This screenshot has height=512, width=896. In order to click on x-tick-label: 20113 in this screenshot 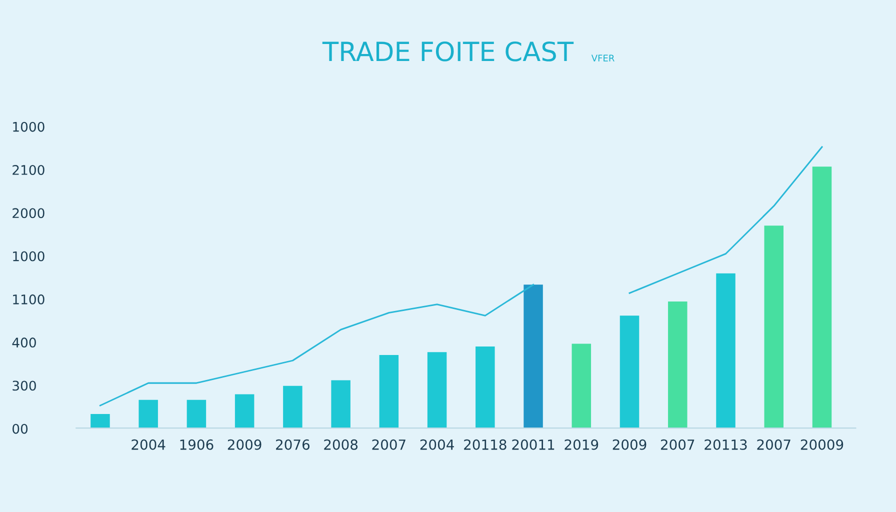, I will do `click(725, 444)`.